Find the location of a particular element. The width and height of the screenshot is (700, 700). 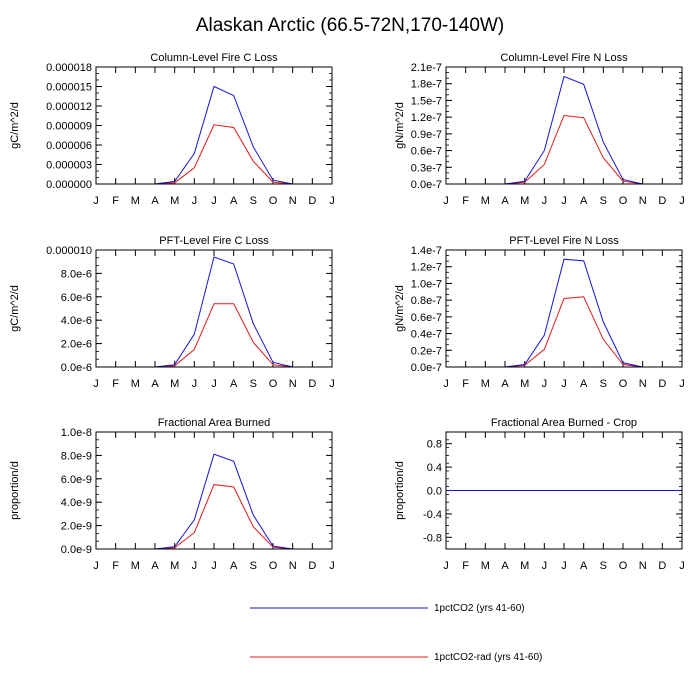

y-tick-label: 1.8e-7 is located at coordinates (426, 85).